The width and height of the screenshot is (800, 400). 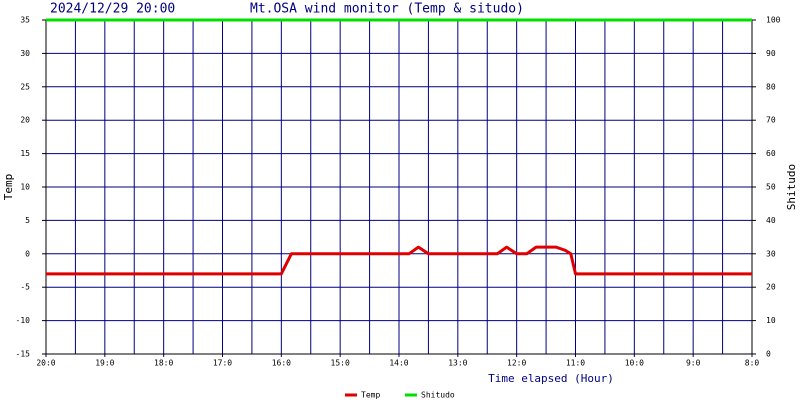 I want to click on x-tick-label: 8:0, so click(x=752, y=363).